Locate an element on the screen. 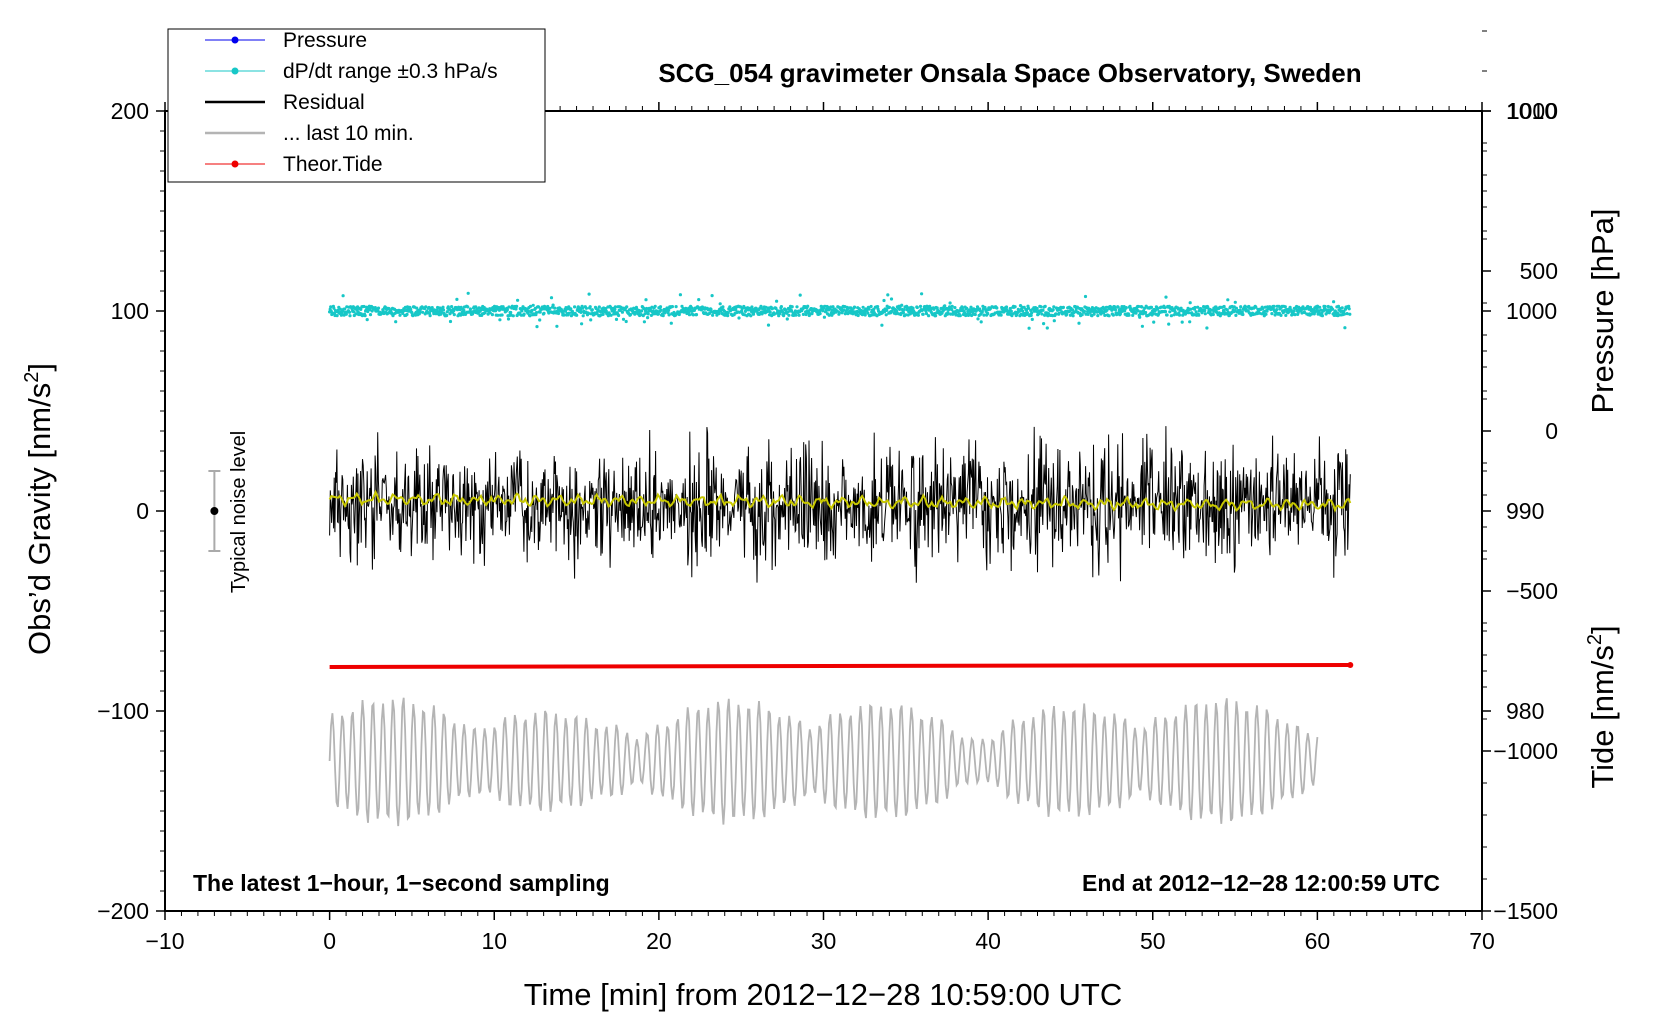 The height and width of the screenshot is (1020, 1660). series-last-10-min is located at coordinates (823, 762).